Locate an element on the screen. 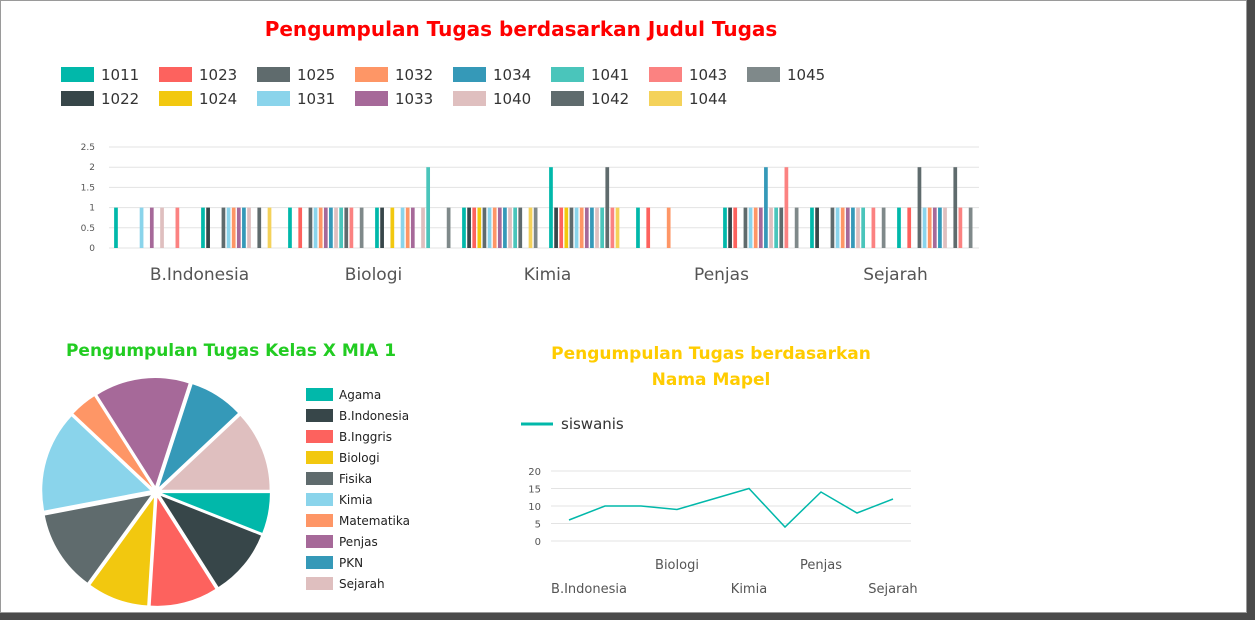  legend-label: Fisika is located at coordinates (355, 479).